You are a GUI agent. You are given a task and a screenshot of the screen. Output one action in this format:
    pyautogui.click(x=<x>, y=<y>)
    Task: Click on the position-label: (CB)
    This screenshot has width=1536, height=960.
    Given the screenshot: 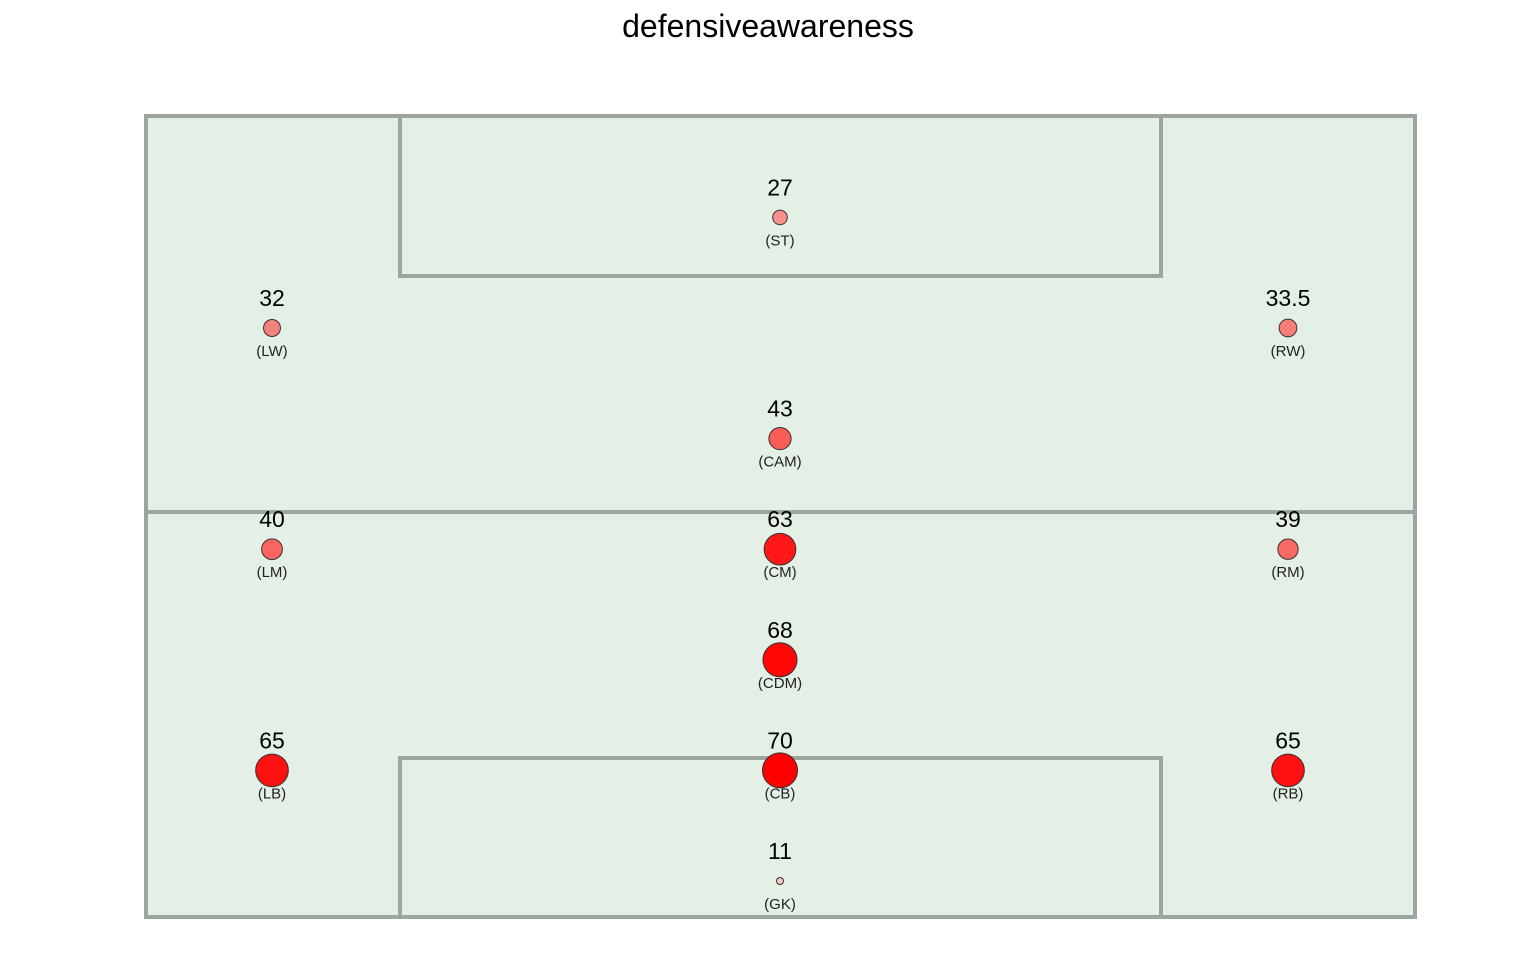 What is the action you would take?
    pyautogui.click(x=780, y=793)
    